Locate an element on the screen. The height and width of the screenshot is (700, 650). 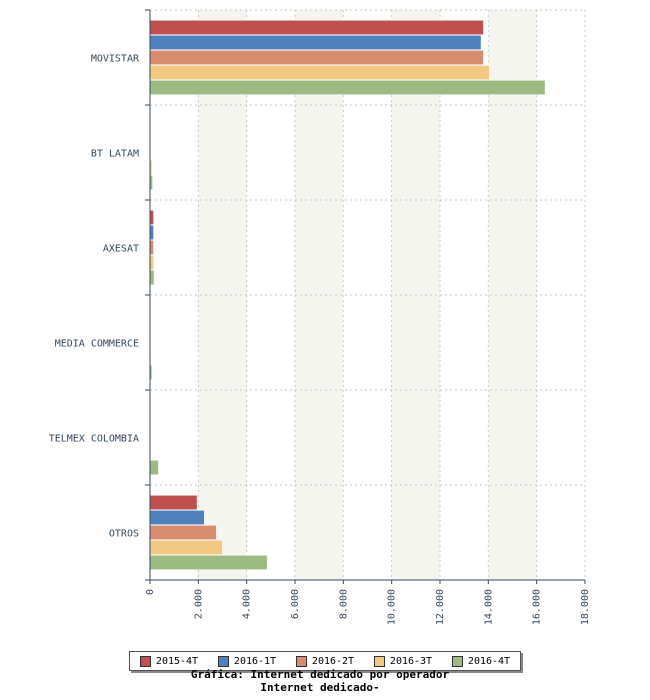
legend-item: 2016-2T is located at coordinates (325, 661).